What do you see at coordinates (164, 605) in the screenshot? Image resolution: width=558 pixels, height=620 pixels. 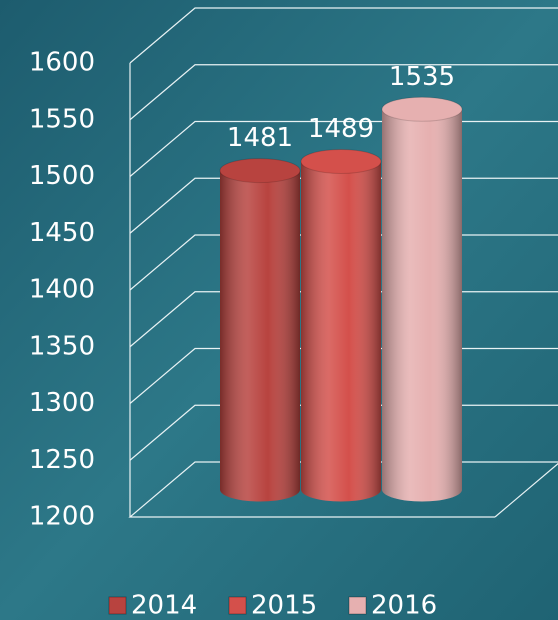 I see `legend-label: 2014` at bounding box center [164, 605].